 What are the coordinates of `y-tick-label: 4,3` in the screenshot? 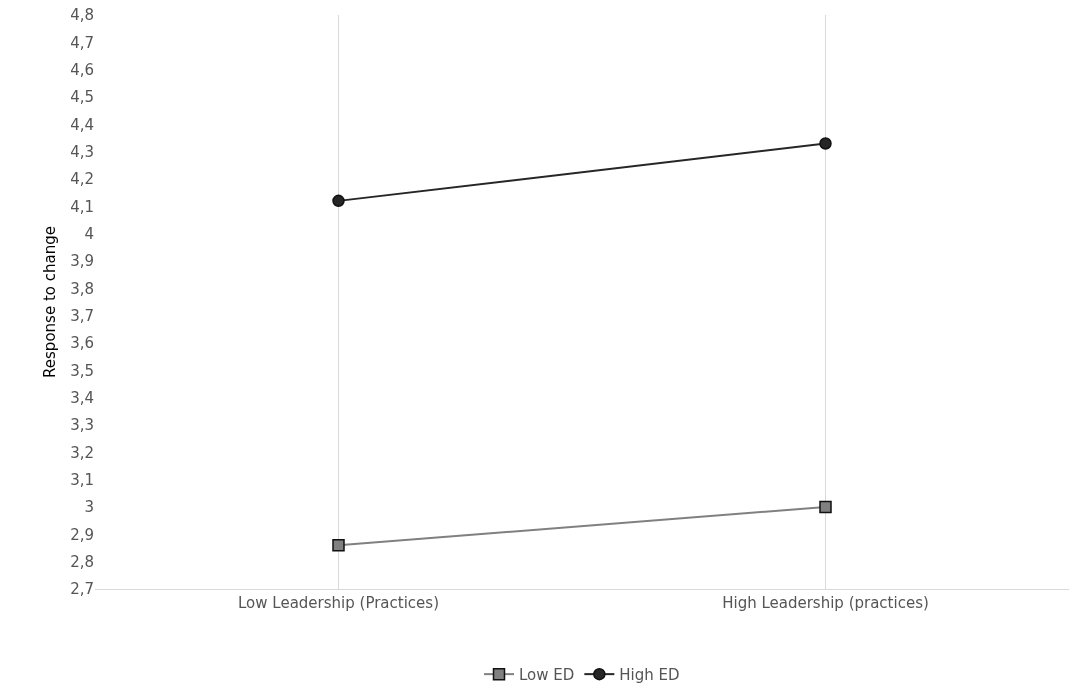 It's located at (82, 151).